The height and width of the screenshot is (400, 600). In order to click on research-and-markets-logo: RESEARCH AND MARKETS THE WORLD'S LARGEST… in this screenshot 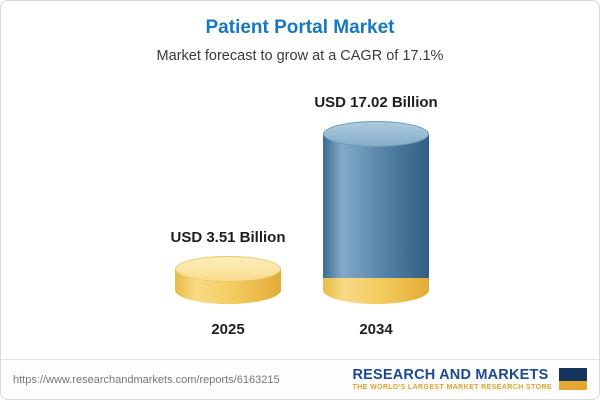, I will do `click(469, 379)`.